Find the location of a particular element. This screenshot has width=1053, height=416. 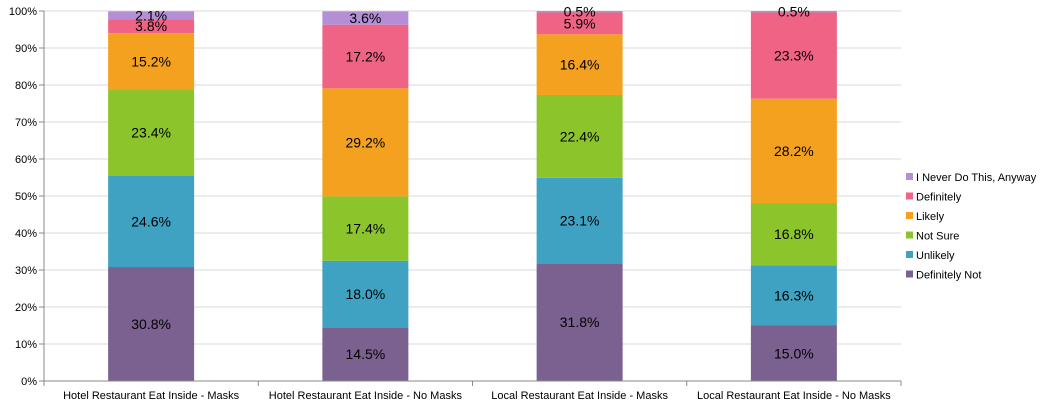

data-label: 30.8% is located at coordinates (151, 324).